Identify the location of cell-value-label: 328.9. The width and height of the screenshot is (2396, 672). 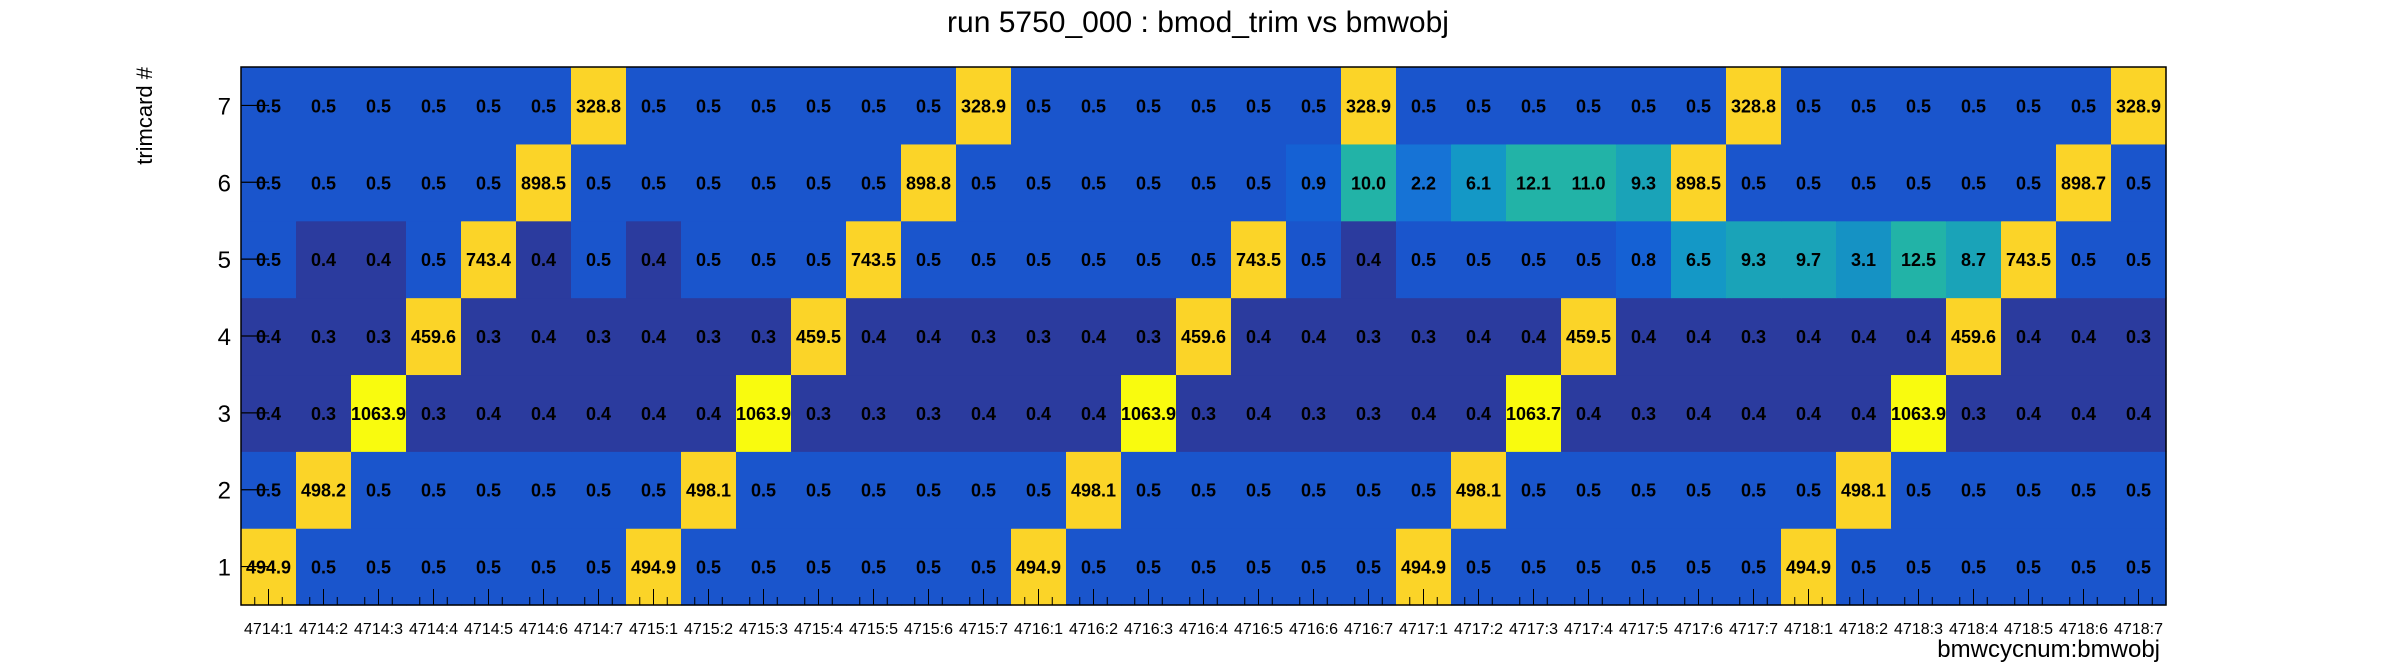
(2138, 106).